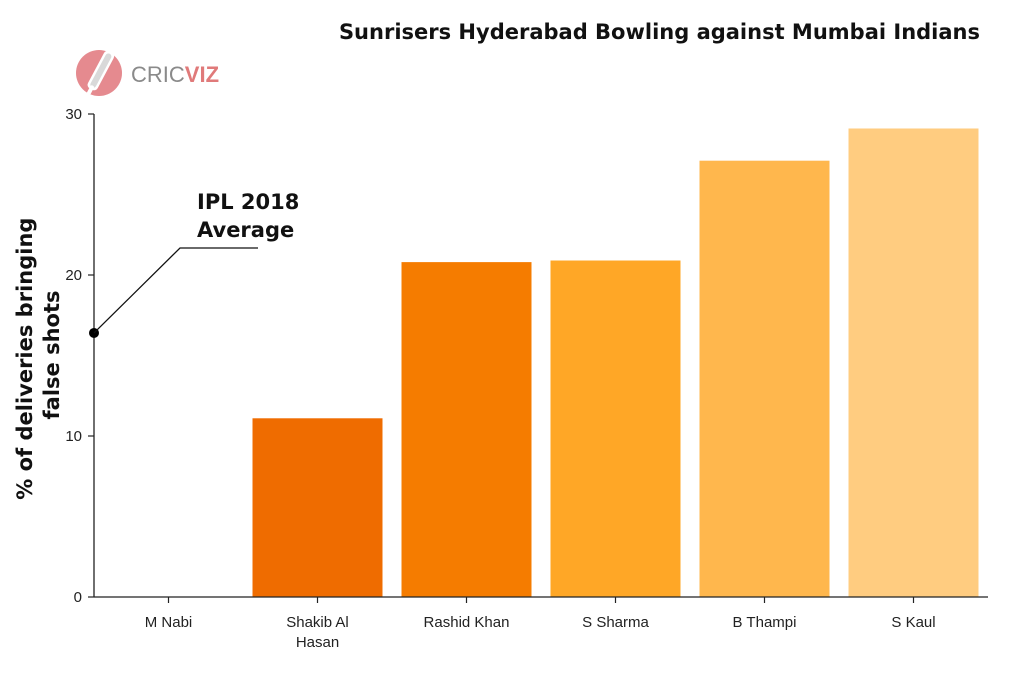  Describe the element at coordinates (317, 622) in the screenshot. I see `x-tick-label-line: Shakib Al` at that location.